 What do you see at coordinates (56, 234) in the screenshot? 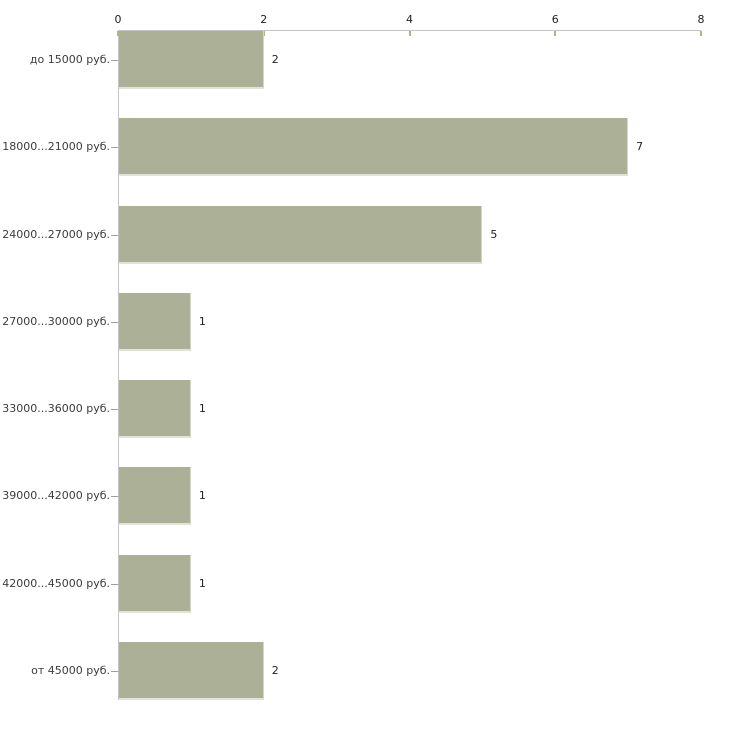
I see `category-label: 24000...27000 руб.` at bounding box center [56, 234].